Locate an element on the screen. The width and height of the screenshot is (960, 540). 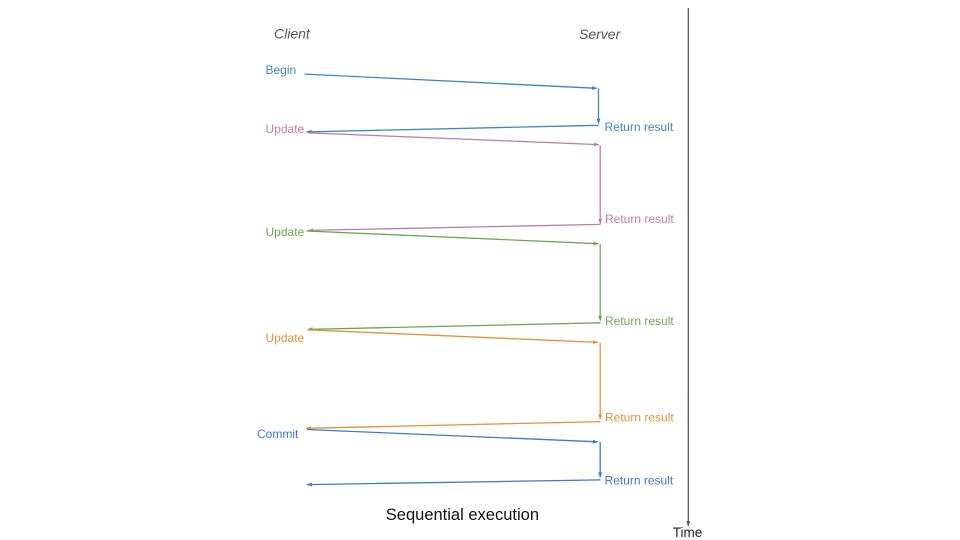
svg-text: Server is located at coordinates (600, 34).